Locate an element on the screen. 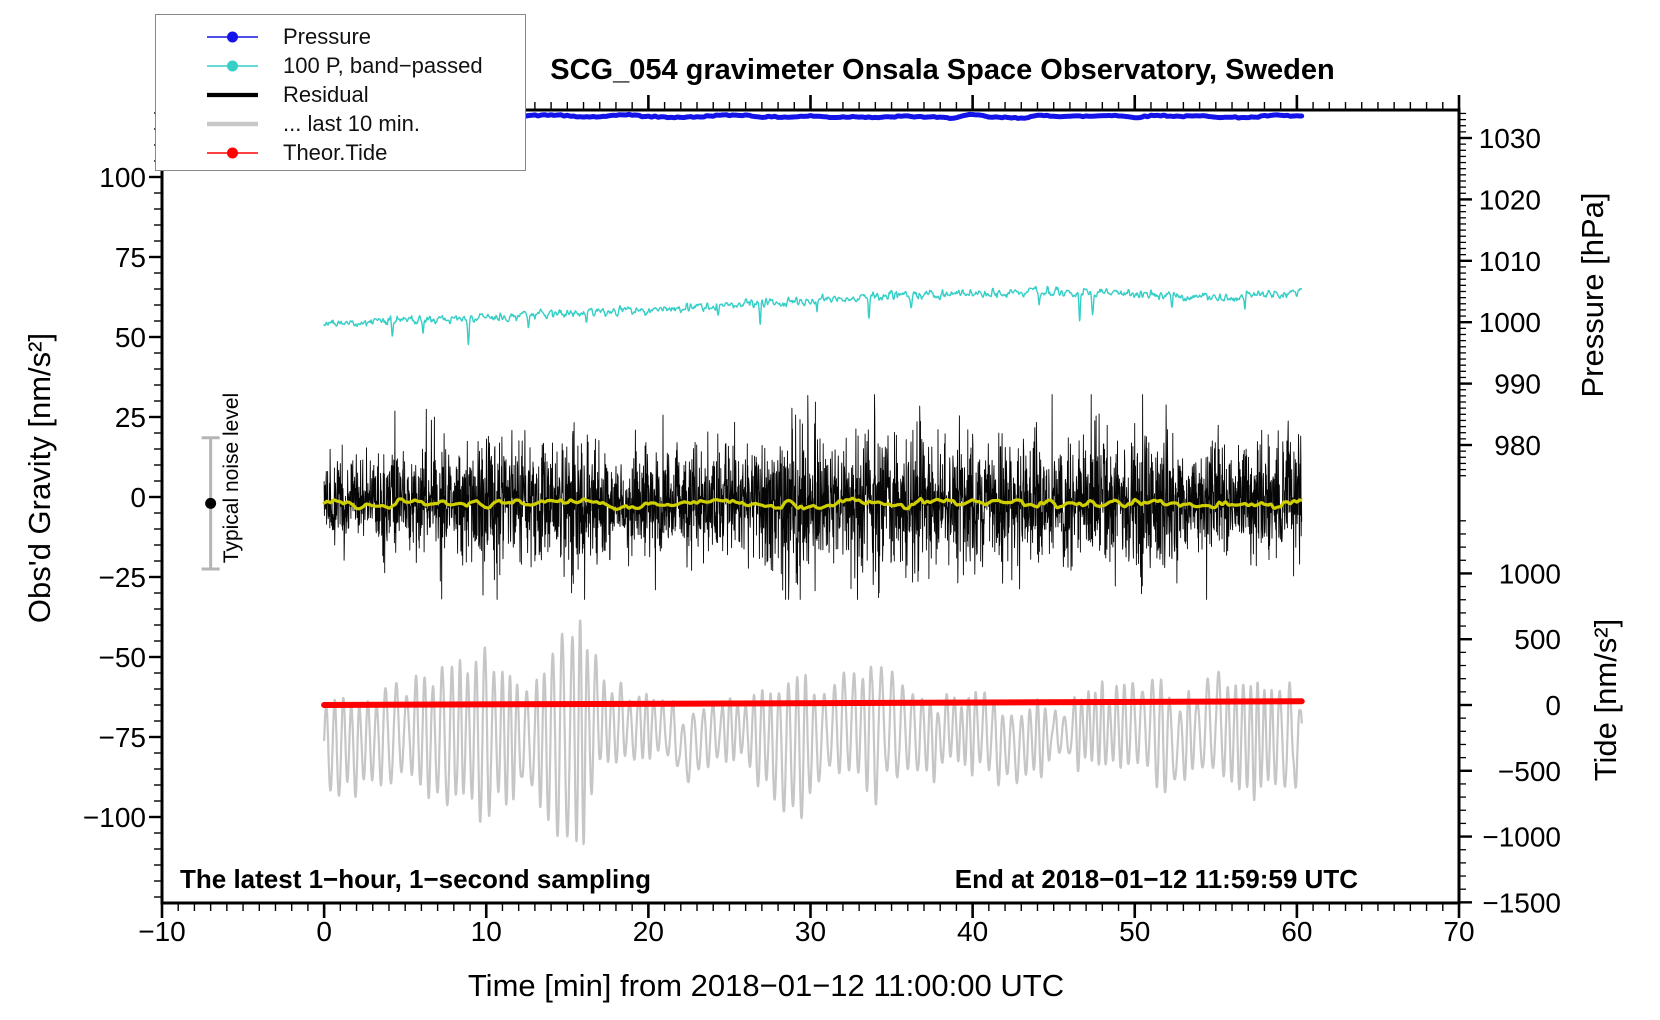 Image resolution: width=1660 pixels, height=1020 pixels. tick-label: −1500 is located at coordinates (1521, 902).